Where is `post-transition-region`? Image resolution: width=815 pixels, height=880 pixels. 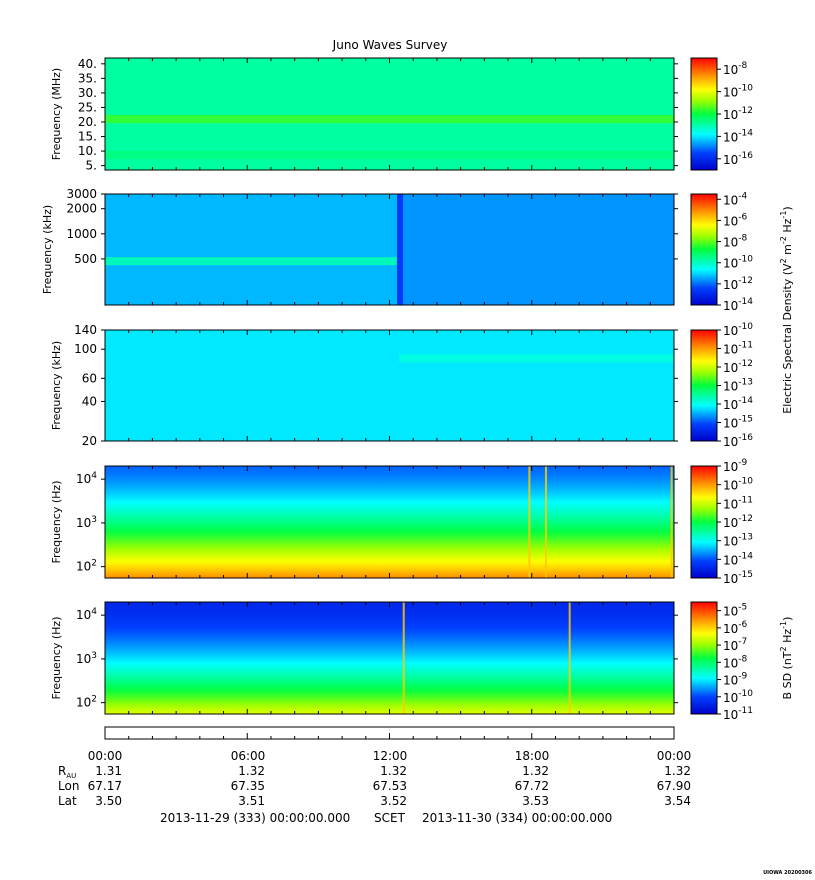
post-transition-region is located at coordinates (536, 249).